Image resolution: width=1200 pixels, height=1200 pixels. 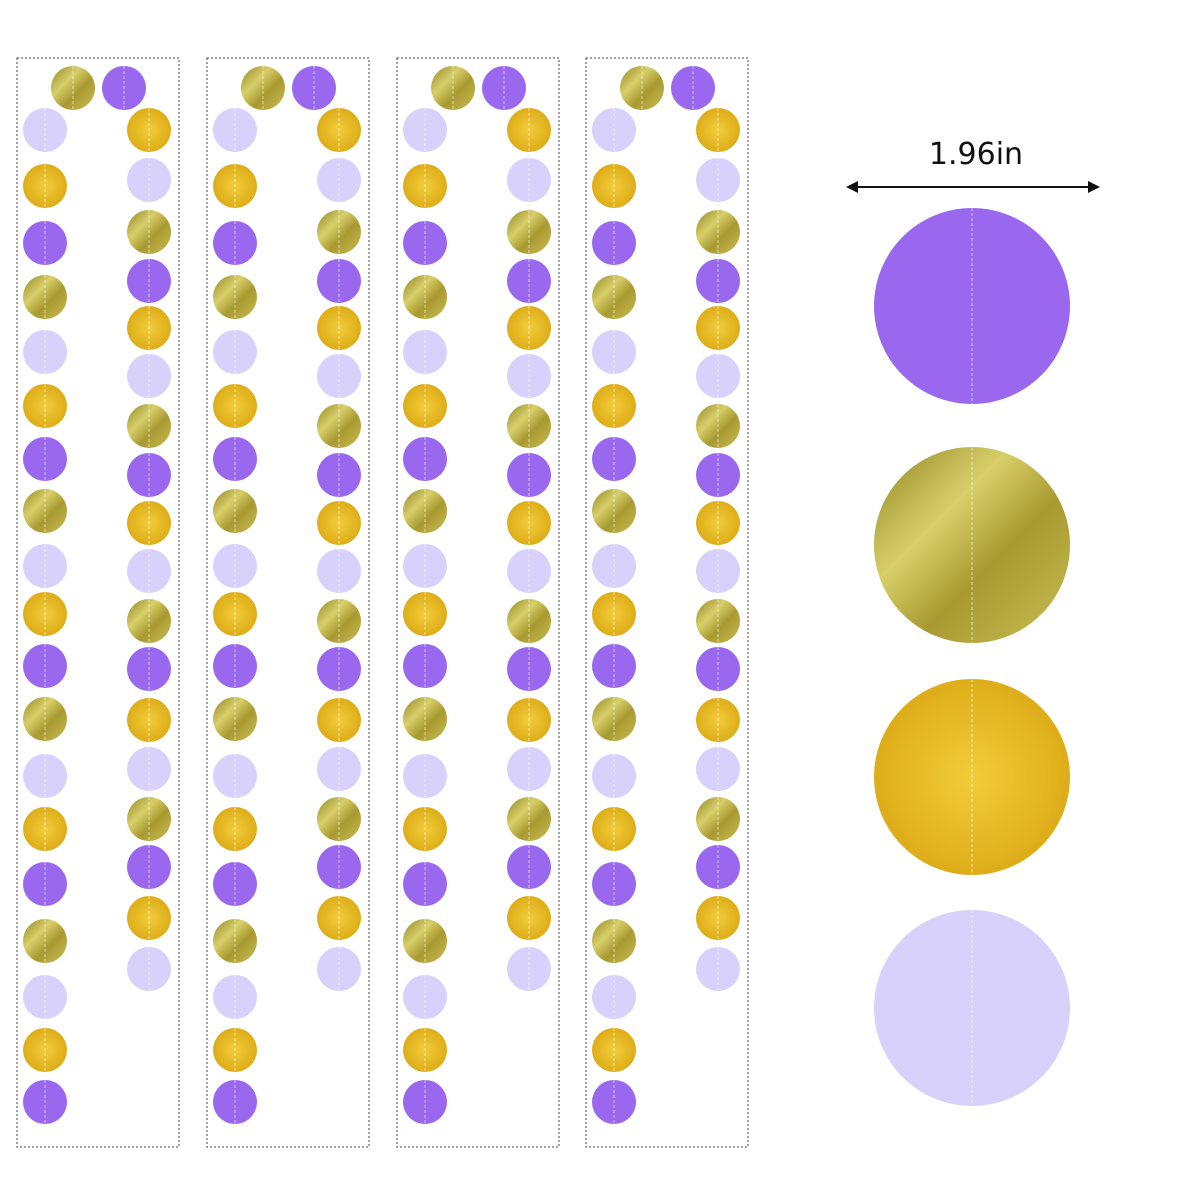 I want to click on dimension-arrow, so click(x=973, y=187).